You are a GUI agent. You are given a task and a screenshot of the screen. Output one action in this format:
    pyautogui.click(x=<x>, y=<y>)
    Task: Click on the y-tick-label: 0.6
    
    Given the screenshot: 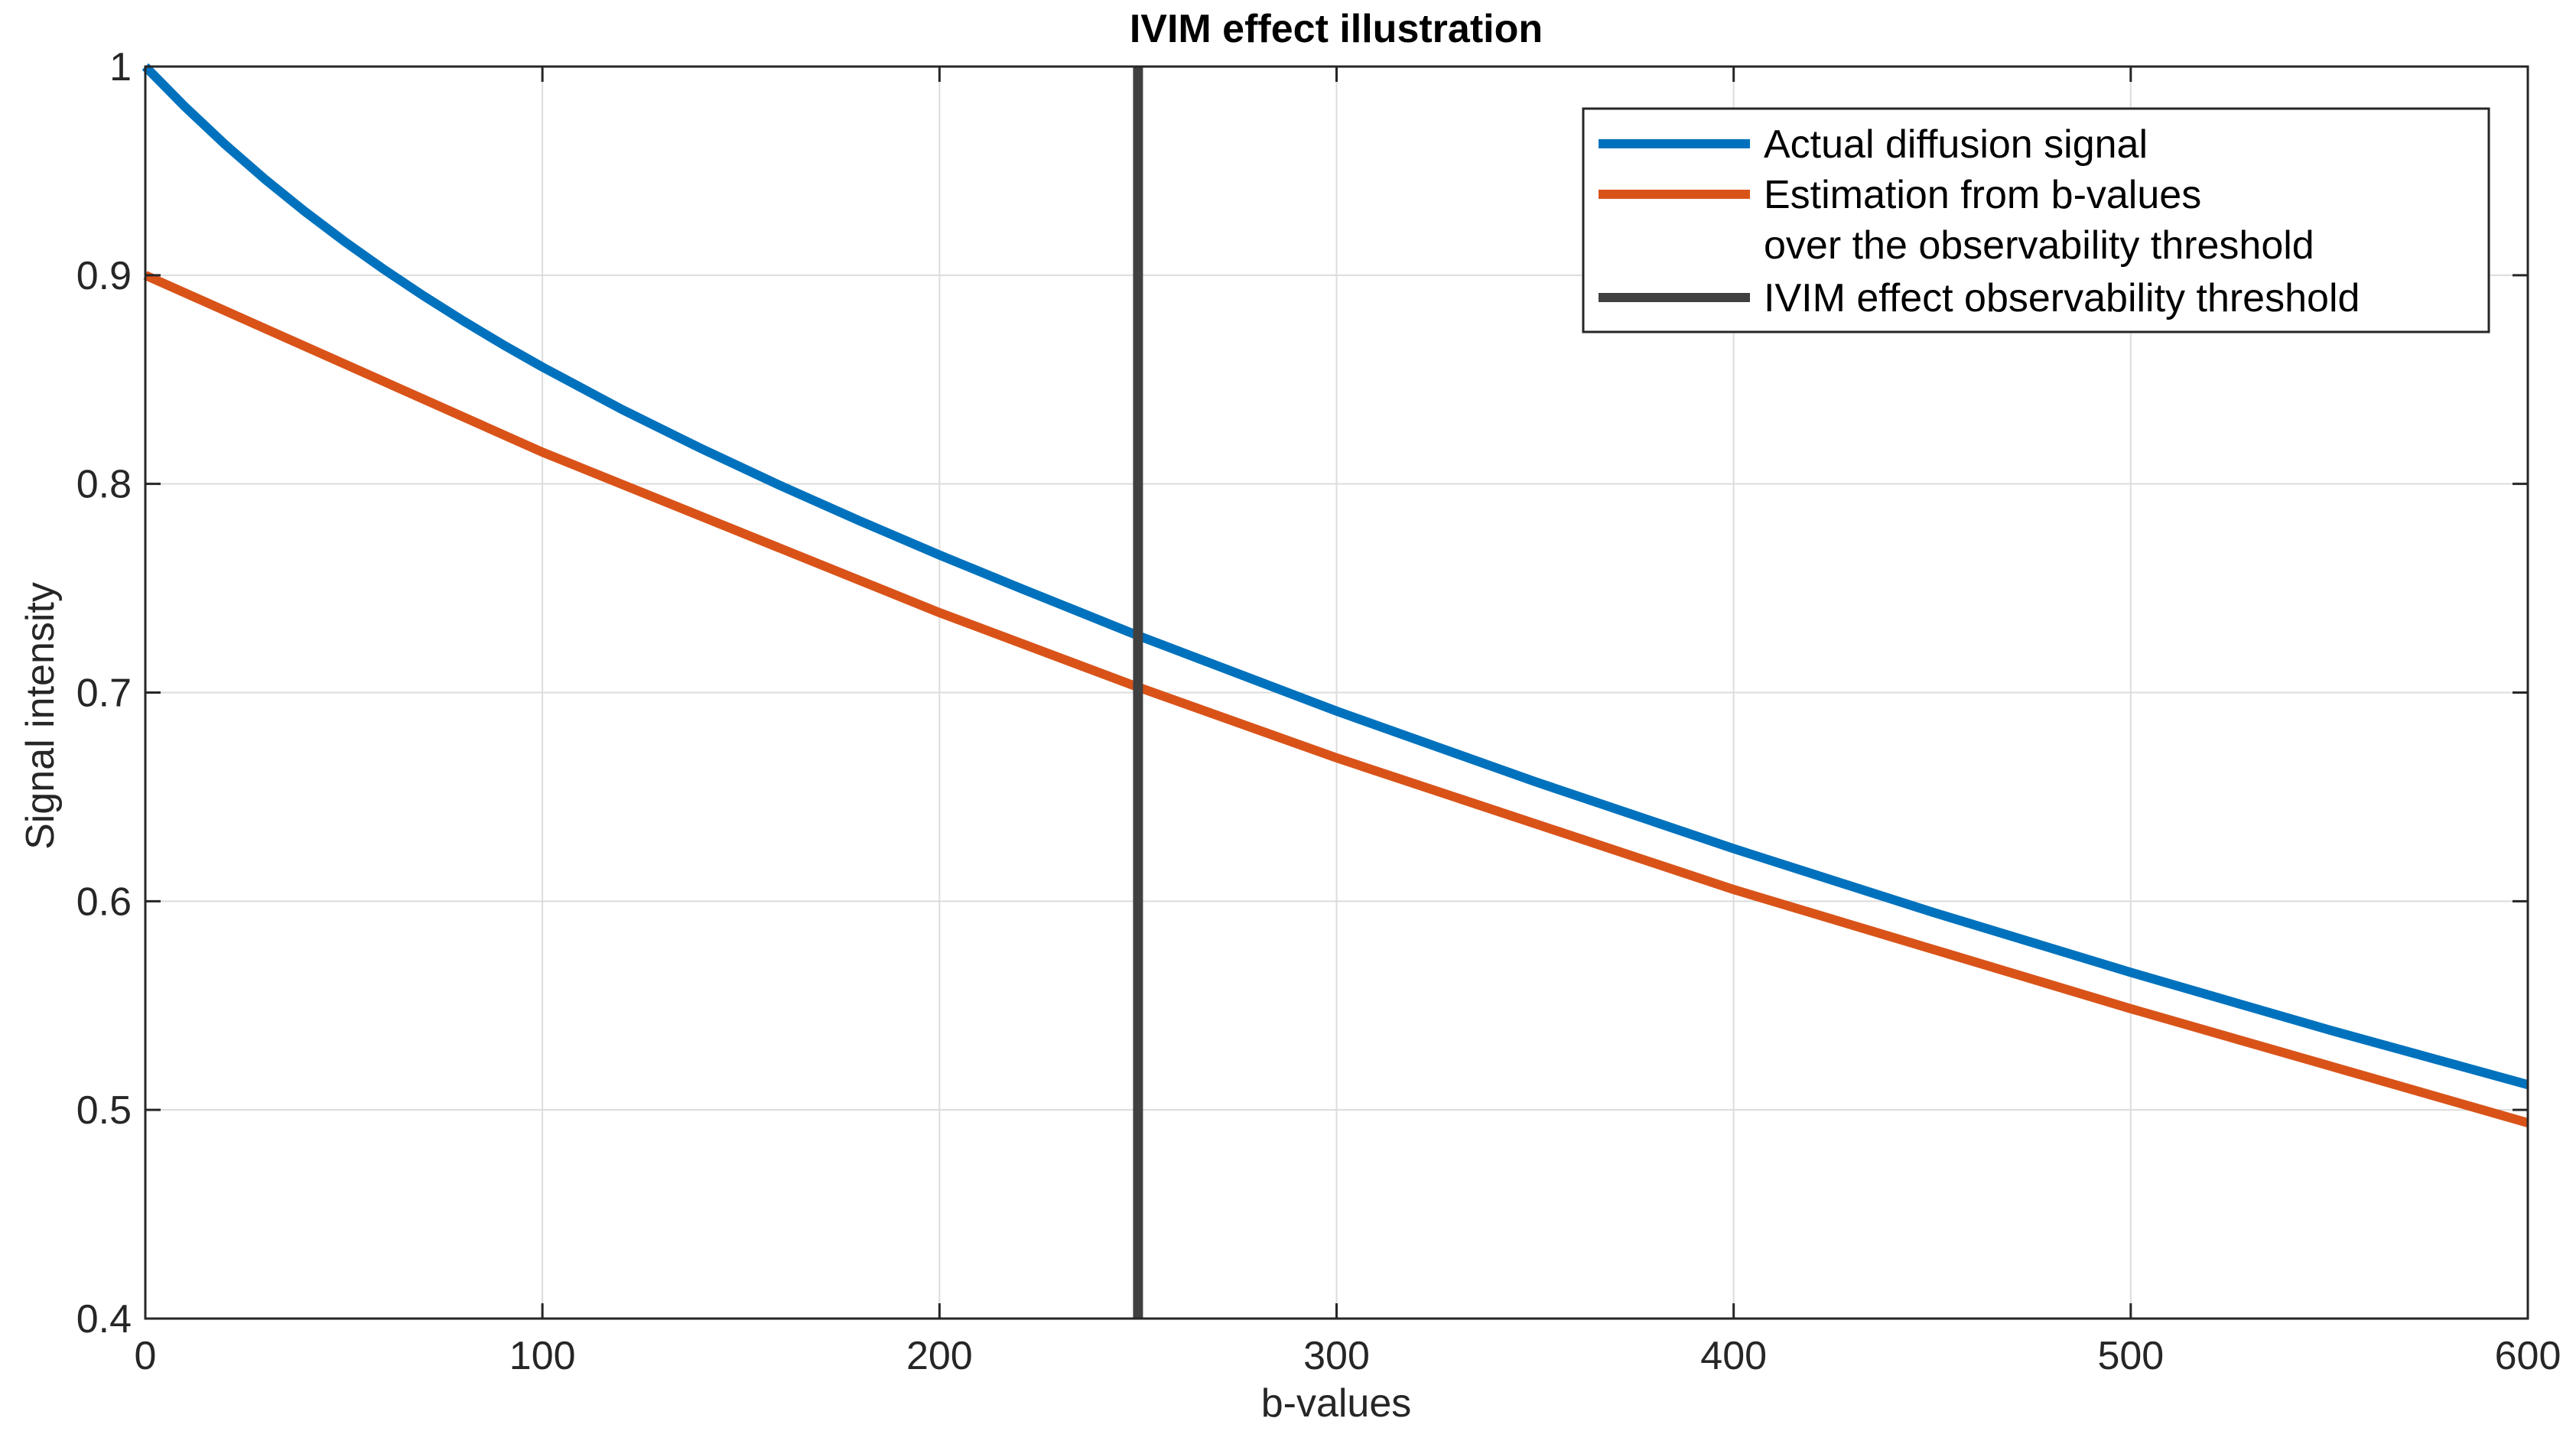 What is the action you would take?
    pyautogui.click(x=104, y=902)
    